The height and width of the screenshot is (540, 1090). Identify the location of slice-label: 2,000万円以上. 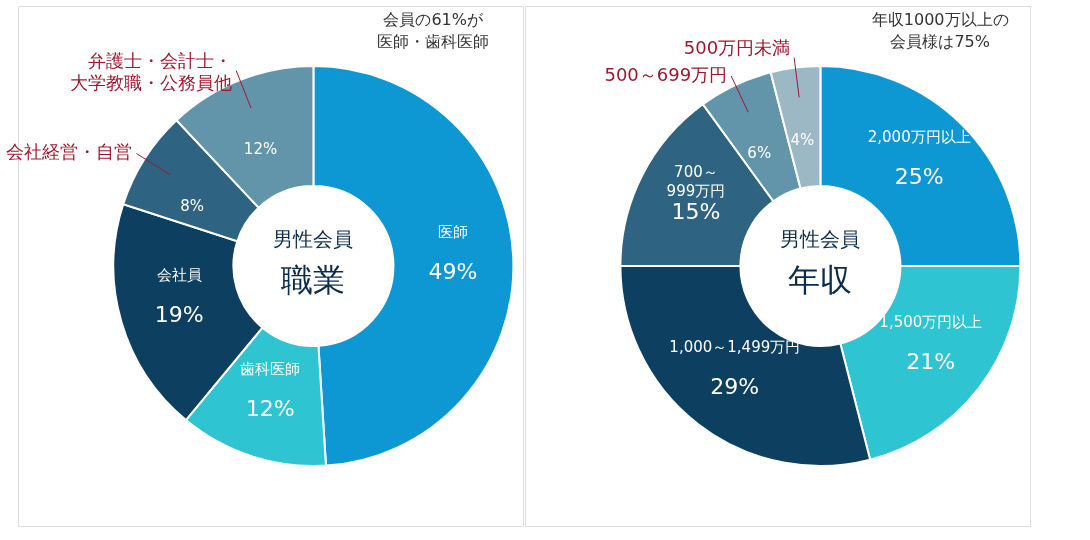
(919, 137).